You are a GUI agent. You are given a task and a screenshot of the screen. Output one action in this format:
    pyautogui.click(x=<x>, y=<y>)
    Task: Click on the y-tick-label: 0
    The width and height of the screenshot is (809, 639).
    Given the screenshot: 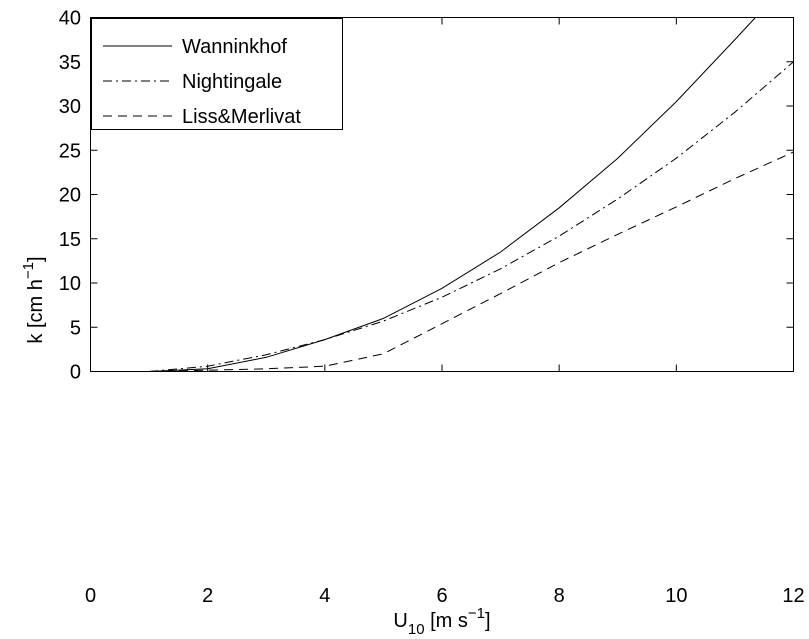 What is the action you would take?
    pyautogui.click(x=75, y=373)
    